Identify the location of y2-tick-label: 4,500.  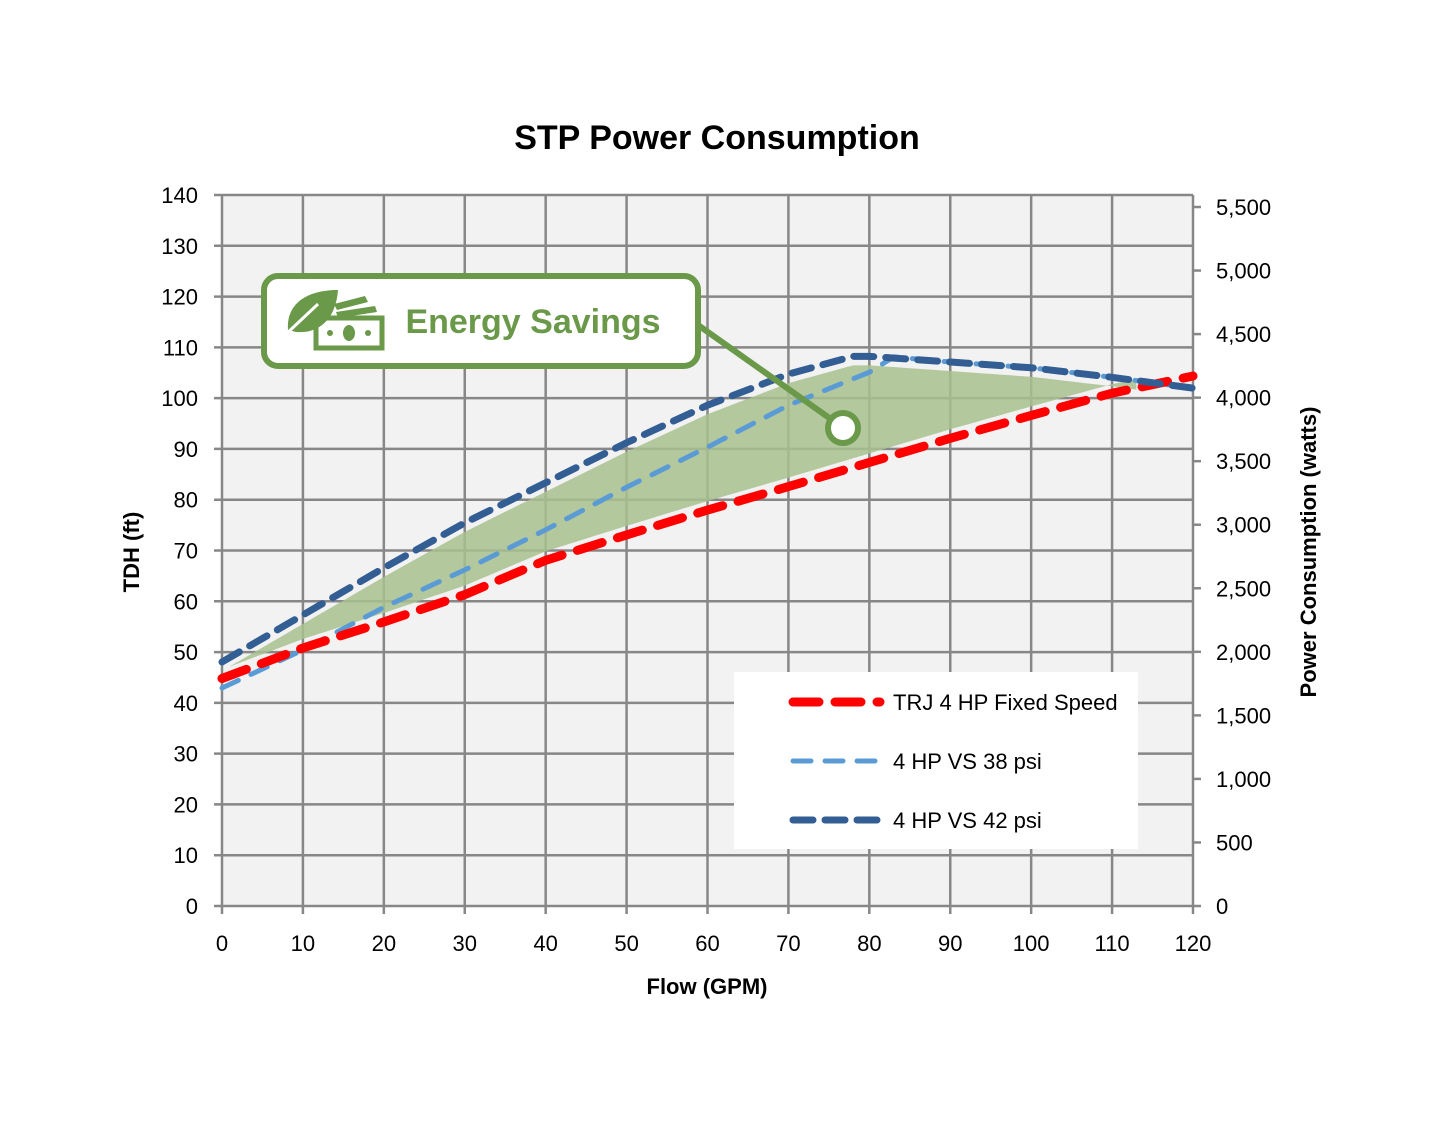
(1243, 334).